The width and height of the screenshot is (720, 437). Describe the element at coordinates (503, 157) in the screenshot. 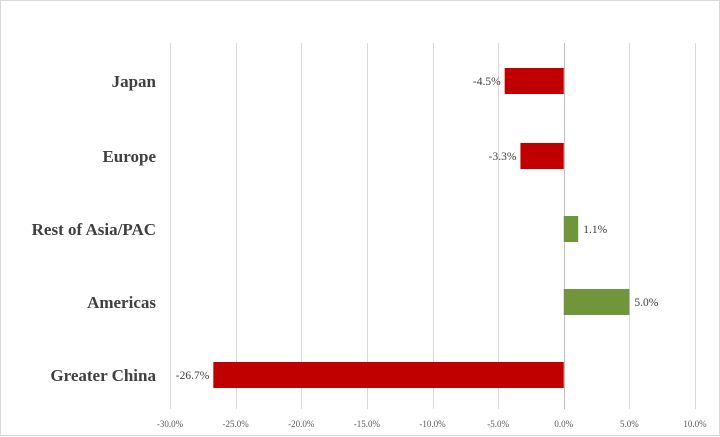

I see `data-label: -3.3%` at that location.